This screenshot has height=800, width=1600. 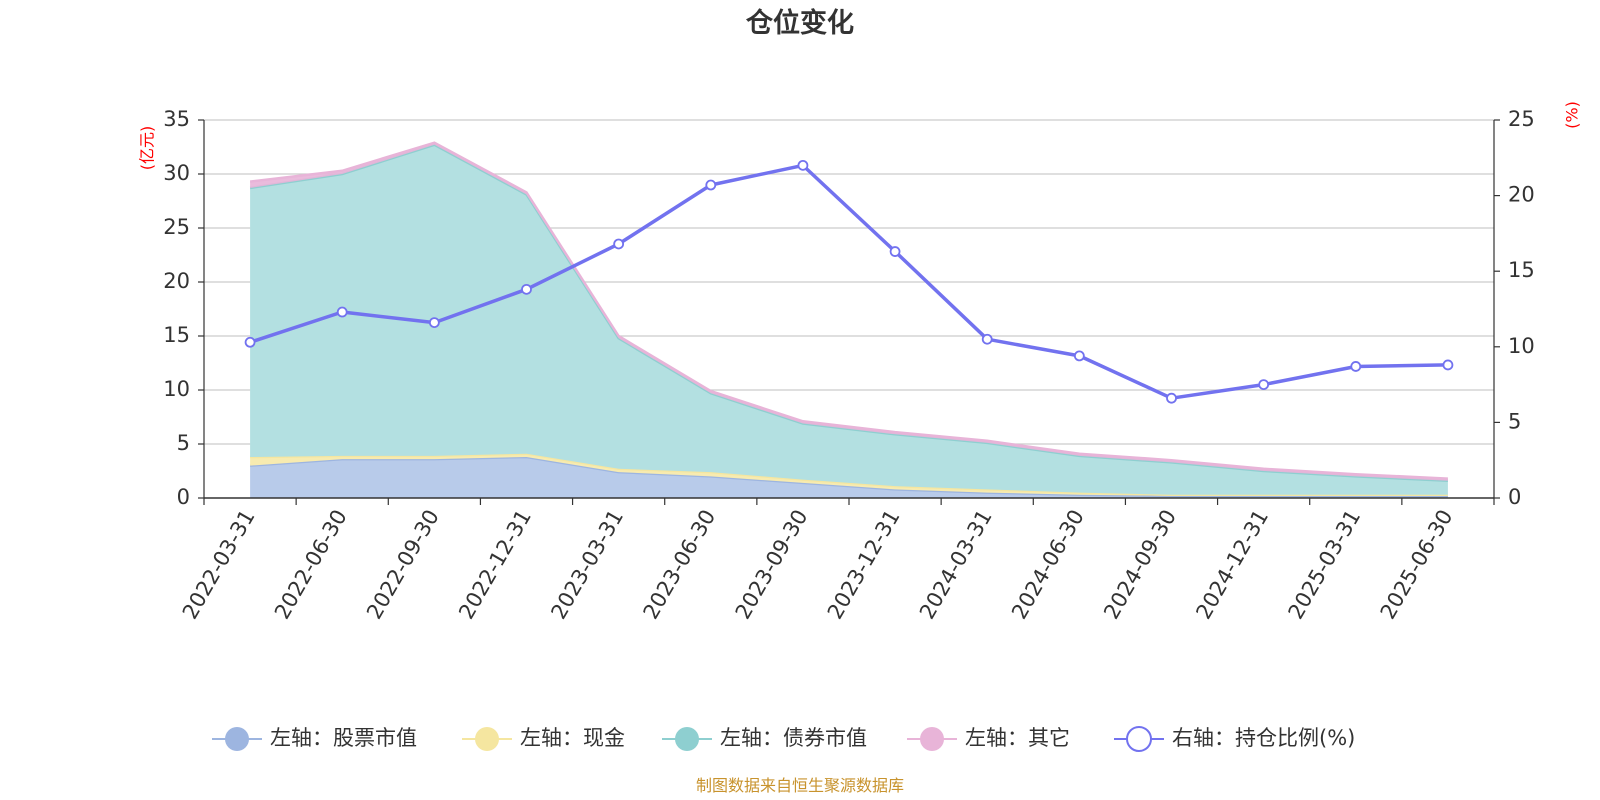 I want to click on left-axis-unit: (亿元), so click(x=147, y=148).